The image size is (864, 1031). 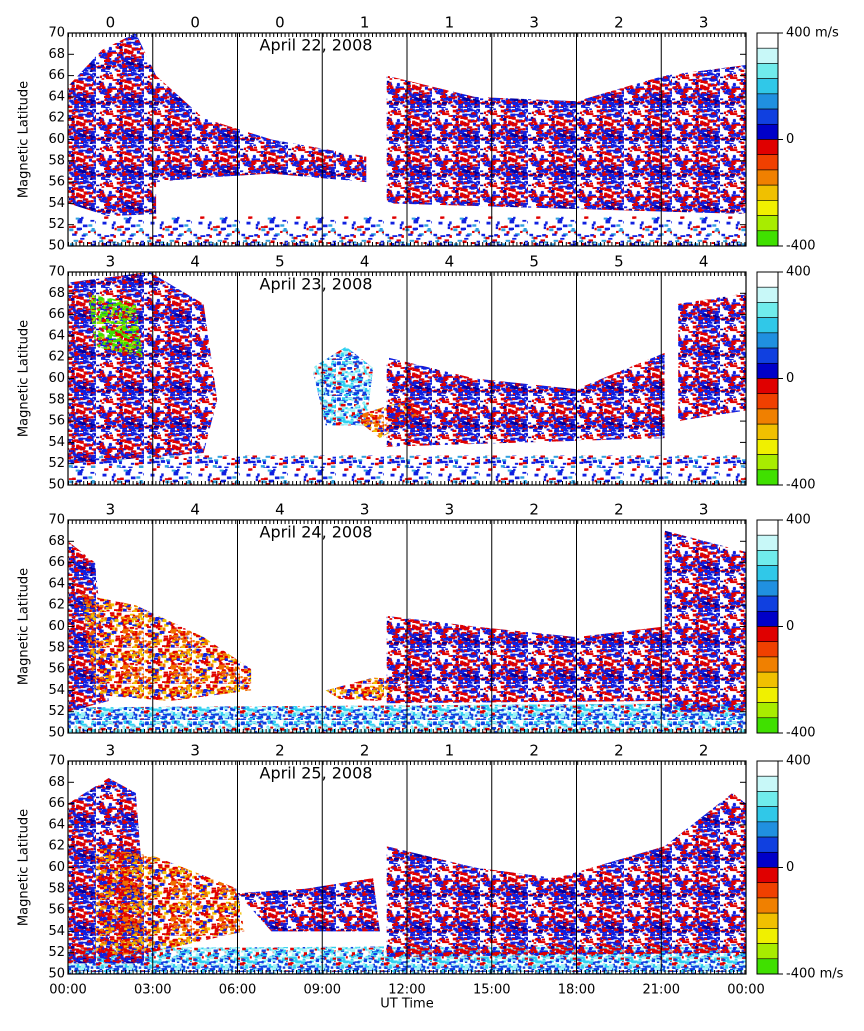 What do you see at coordinates (316, 532) in the screenshot?
I see `panel-title: April 24, 2008` at bounding box center [316, 532].